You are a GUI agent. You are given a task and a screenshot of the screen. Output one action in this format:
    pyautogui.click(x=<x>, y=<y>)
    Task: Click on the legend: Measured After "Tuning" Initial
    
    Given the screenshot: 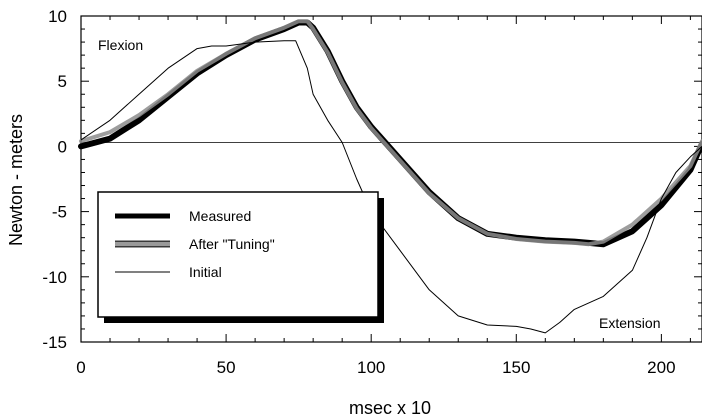 What is the action you would take?
    pyautogui.click(x=240, y=257)
    